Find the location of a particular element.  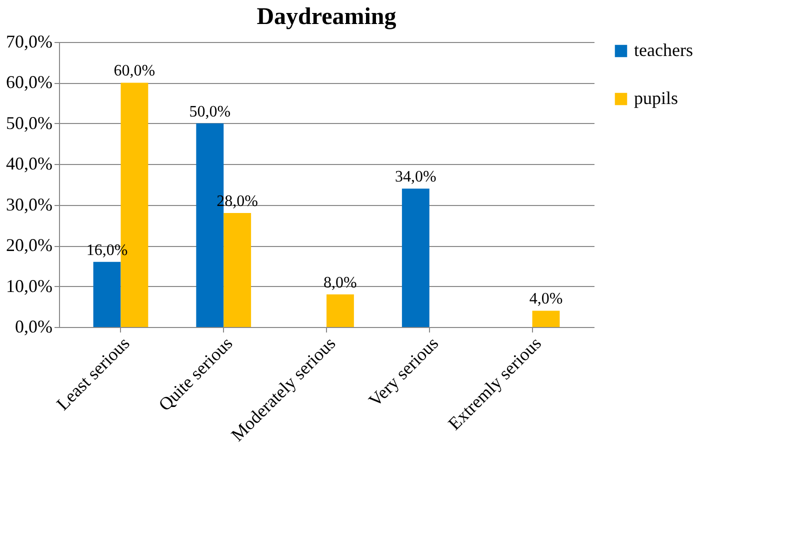

y-tick-label: 60,0% is located at coordinates (29, 82).